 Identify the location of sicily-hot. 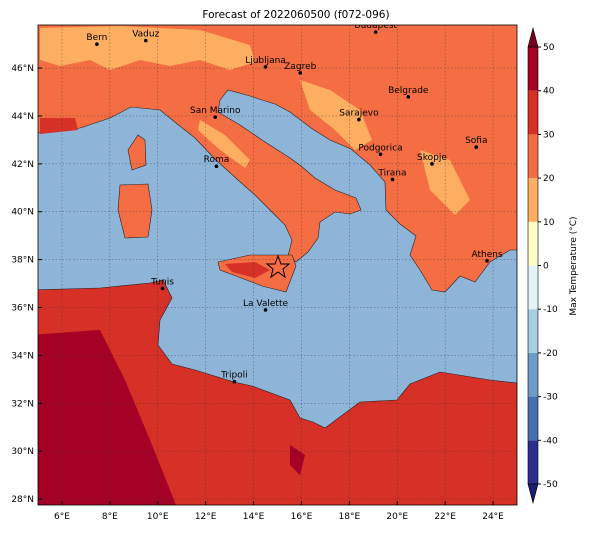
(247, 270).